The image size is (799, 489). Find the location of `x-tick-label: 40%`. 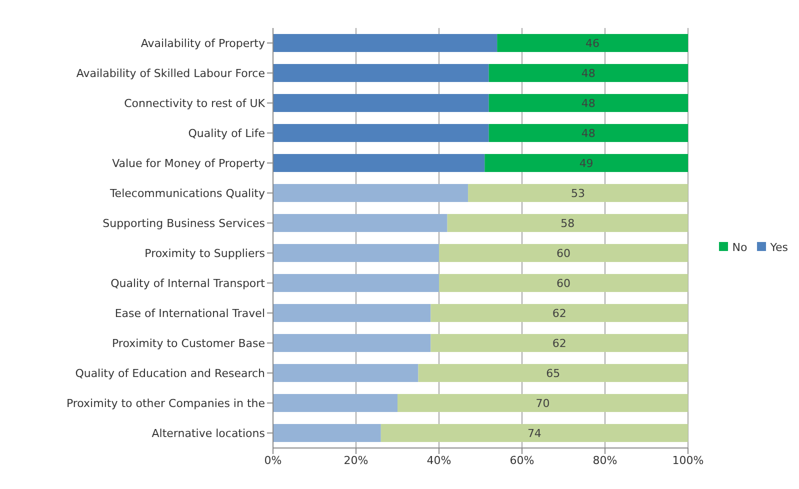

x-tick-label: 40% is located at coordinates (439, 460).